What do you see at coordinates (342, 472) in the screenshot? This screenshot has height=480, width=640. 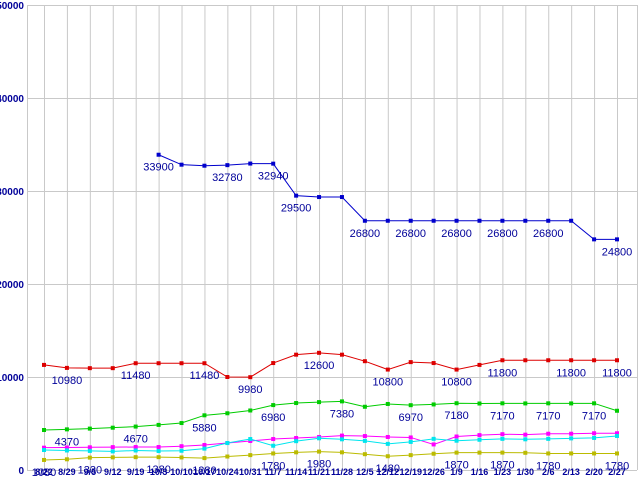 I see `x-tick-label: 11/28` at bounding box center [342, 472].